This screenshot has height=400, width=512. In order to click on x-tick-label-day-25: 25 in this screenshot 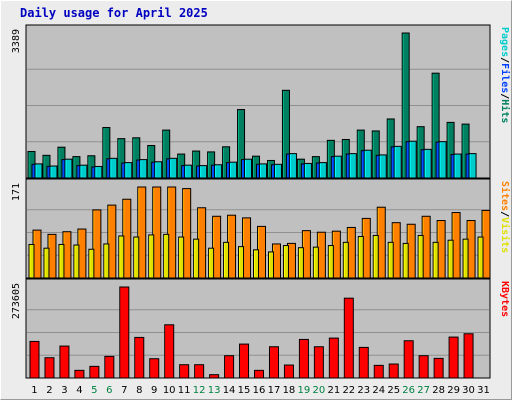, I will do `click(393, 390)`.